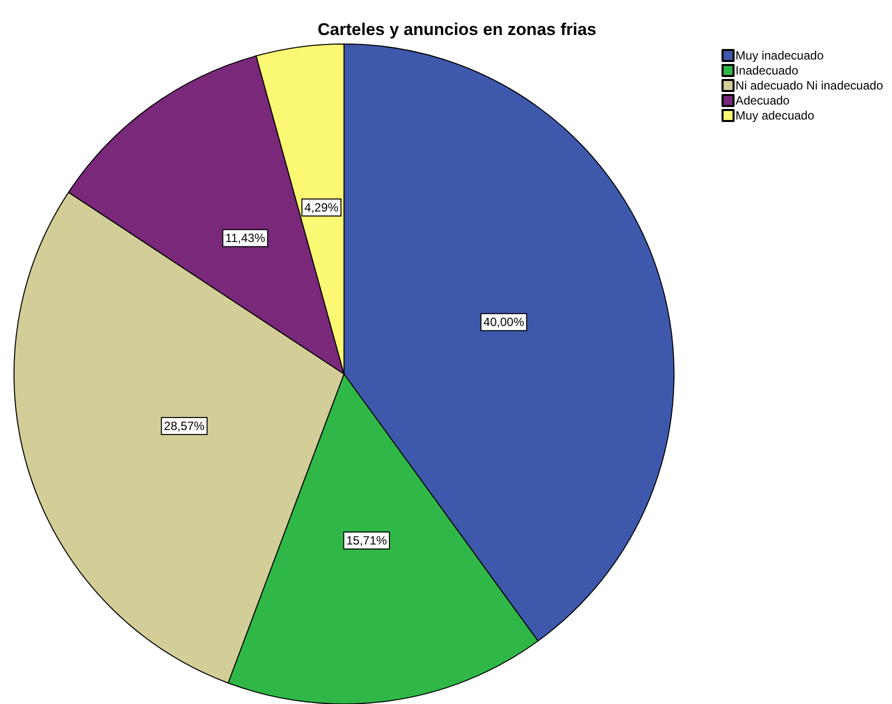 The image size is (892, 704). What do you see at coordinates (763, 101) in the screenshot?
I see `legend-label: Adecuado` at bounding box center [763, 101].